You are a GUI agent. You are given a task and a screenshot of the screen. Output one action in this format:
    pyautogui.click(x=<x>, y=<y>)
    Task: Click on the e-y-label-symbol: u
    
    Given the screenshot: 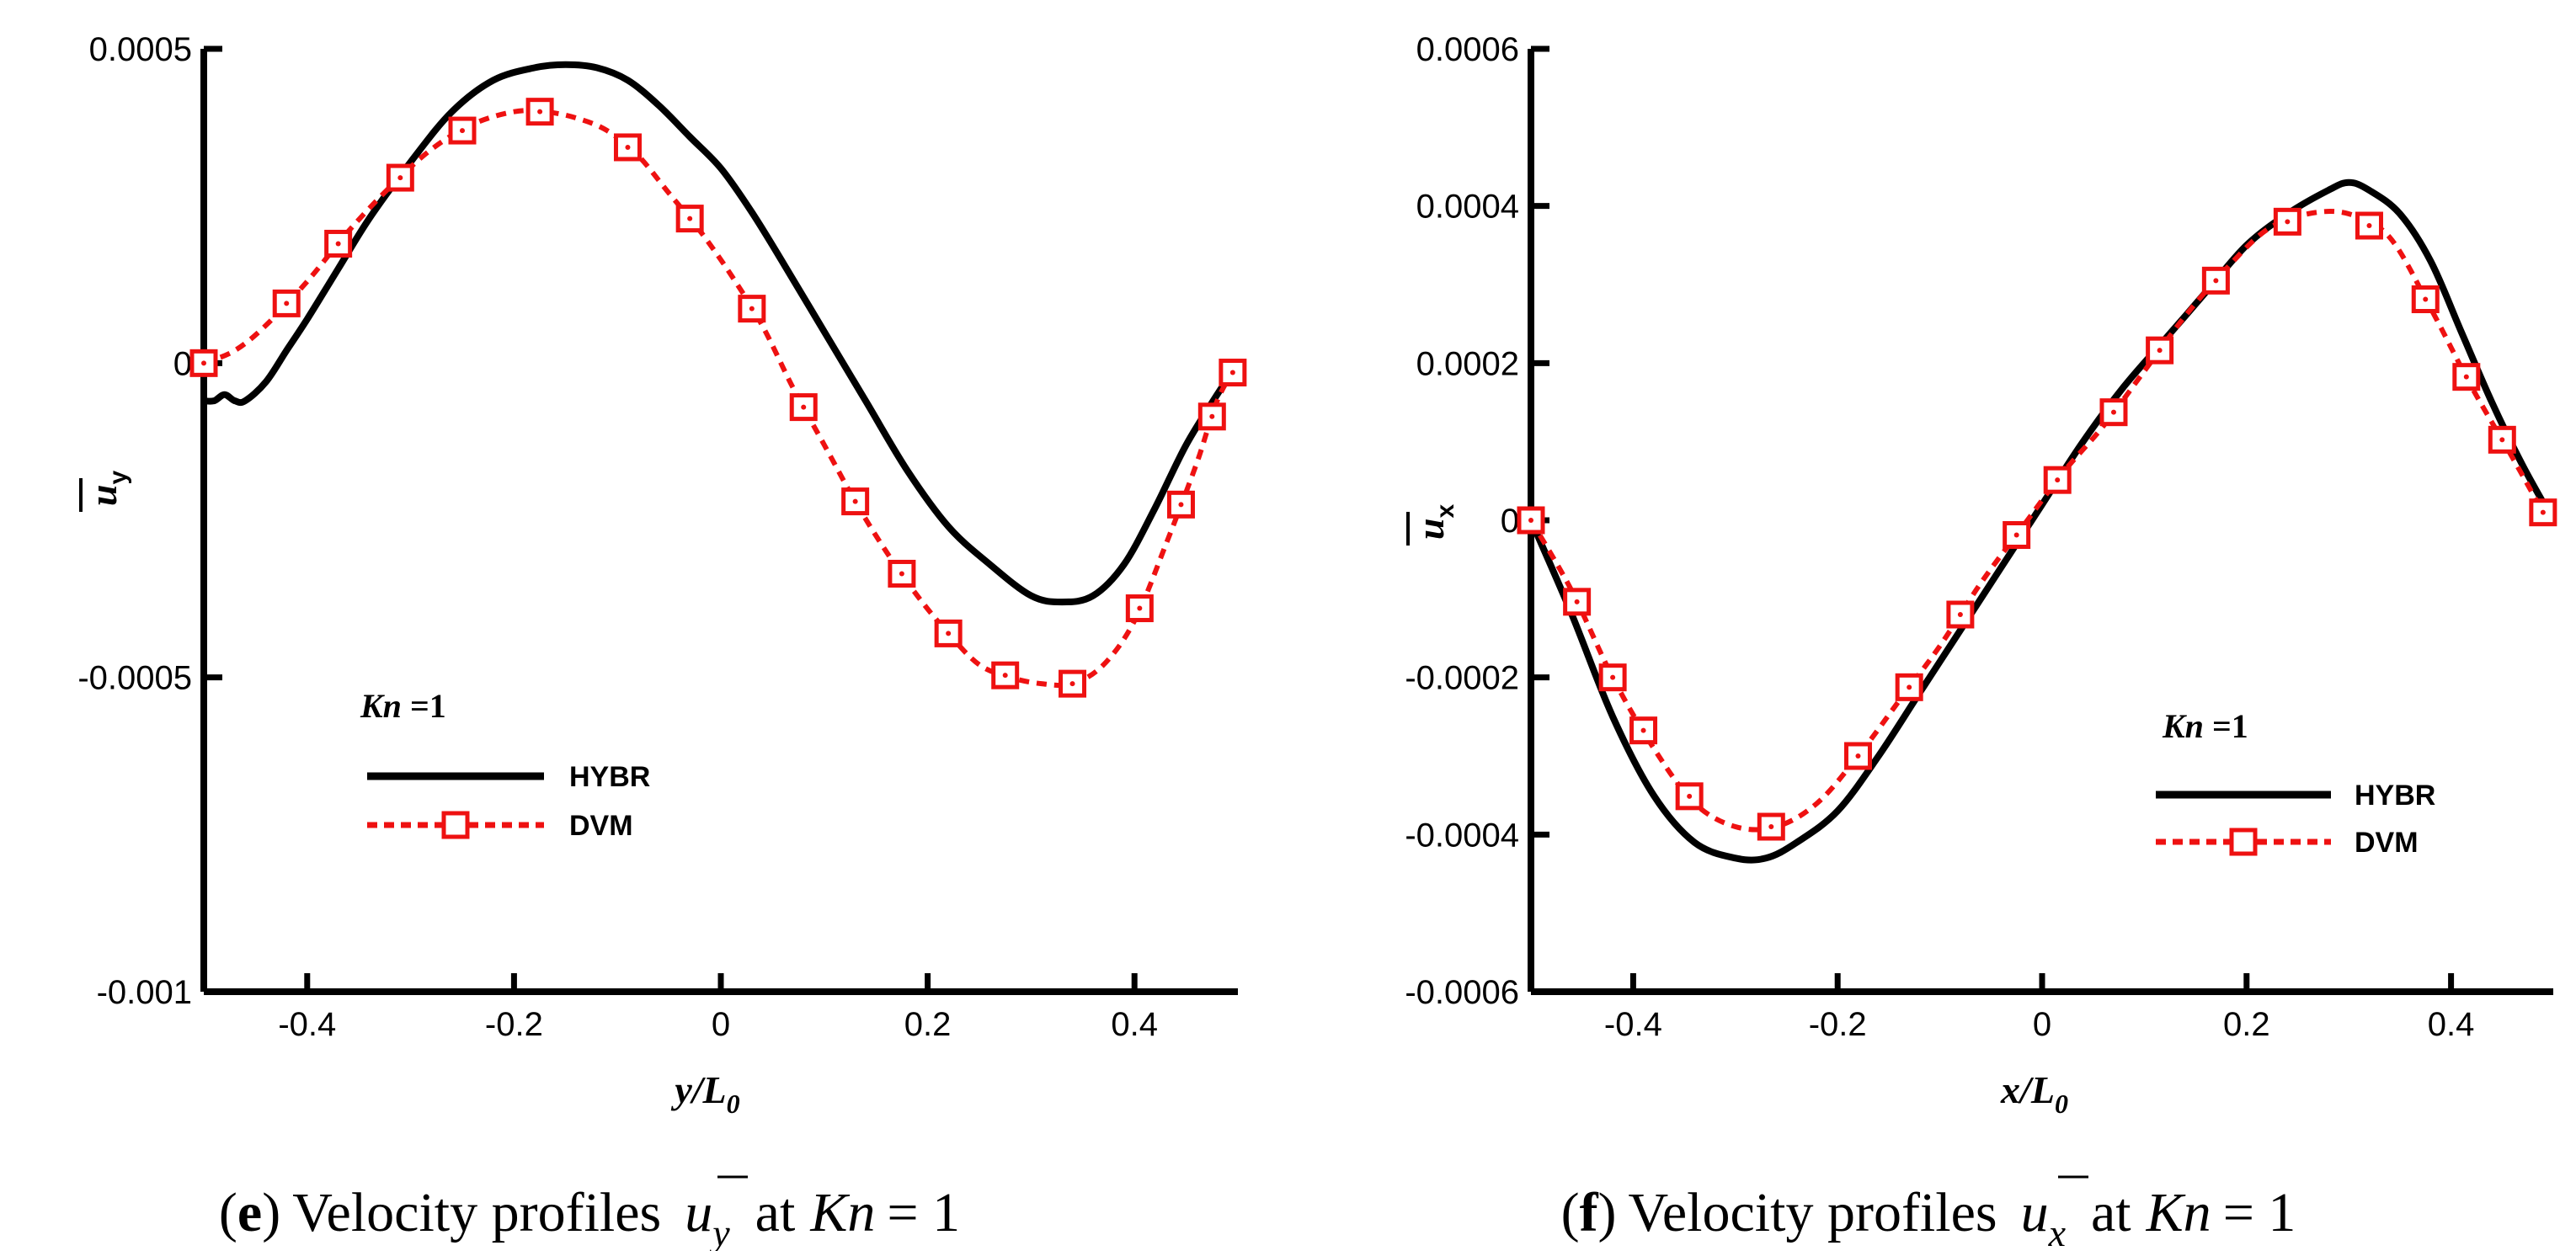 What is the action you would take?
    pyautogui.click(x=103, y=496)
    